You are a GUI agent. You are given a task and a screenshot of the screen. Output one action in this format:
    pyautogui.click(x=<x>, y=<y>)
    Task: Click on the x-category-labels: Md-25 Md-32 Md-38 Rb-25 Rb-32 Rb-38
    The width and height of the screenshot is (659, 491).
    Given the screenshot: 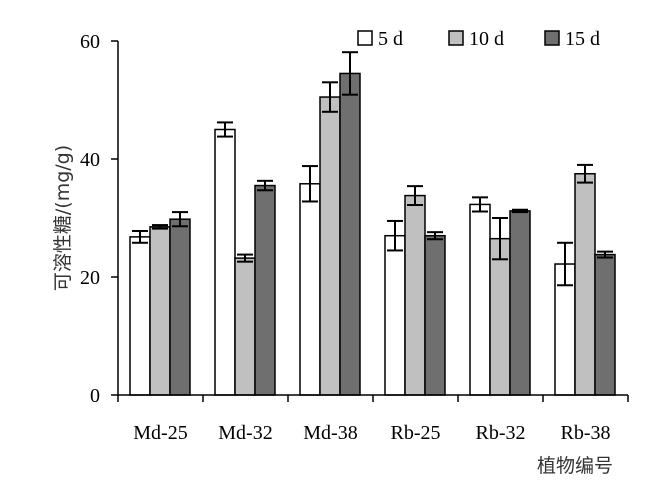 What is the action you would take?
    pyautogui.click(x=371, y=433)
    